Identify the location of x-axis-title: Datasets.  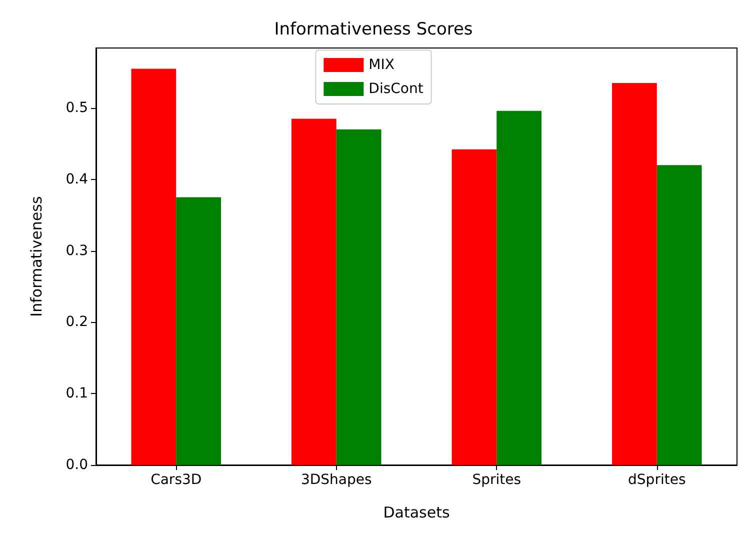
(416, 513).